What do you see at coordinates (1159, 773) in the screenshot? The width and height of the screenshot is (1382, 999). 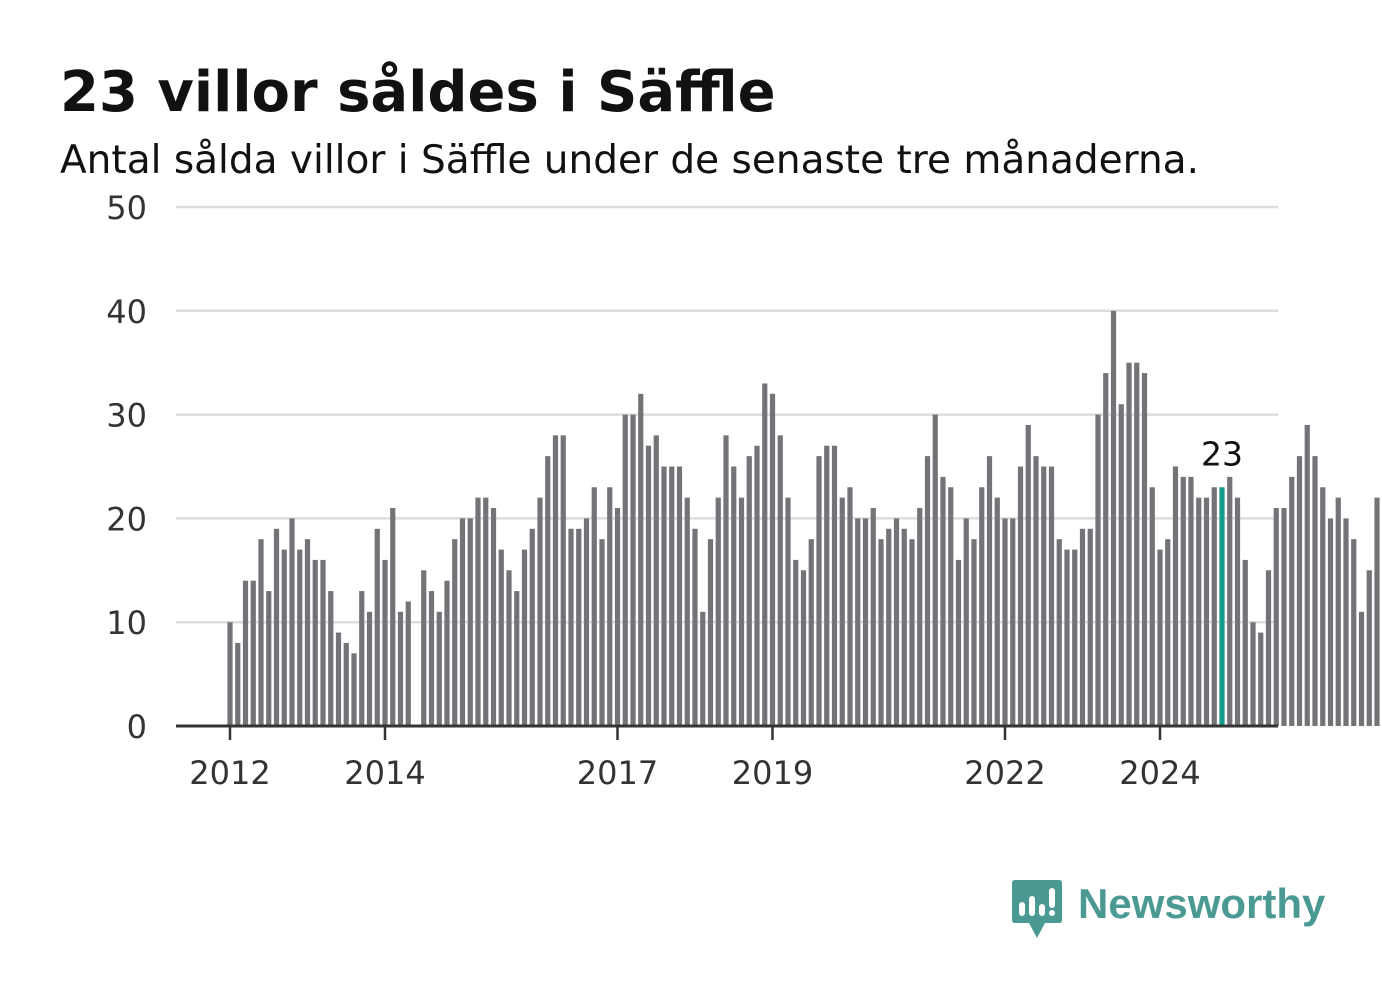 I see `x-tick-label: 2024` at bounding box center [1159, 773].